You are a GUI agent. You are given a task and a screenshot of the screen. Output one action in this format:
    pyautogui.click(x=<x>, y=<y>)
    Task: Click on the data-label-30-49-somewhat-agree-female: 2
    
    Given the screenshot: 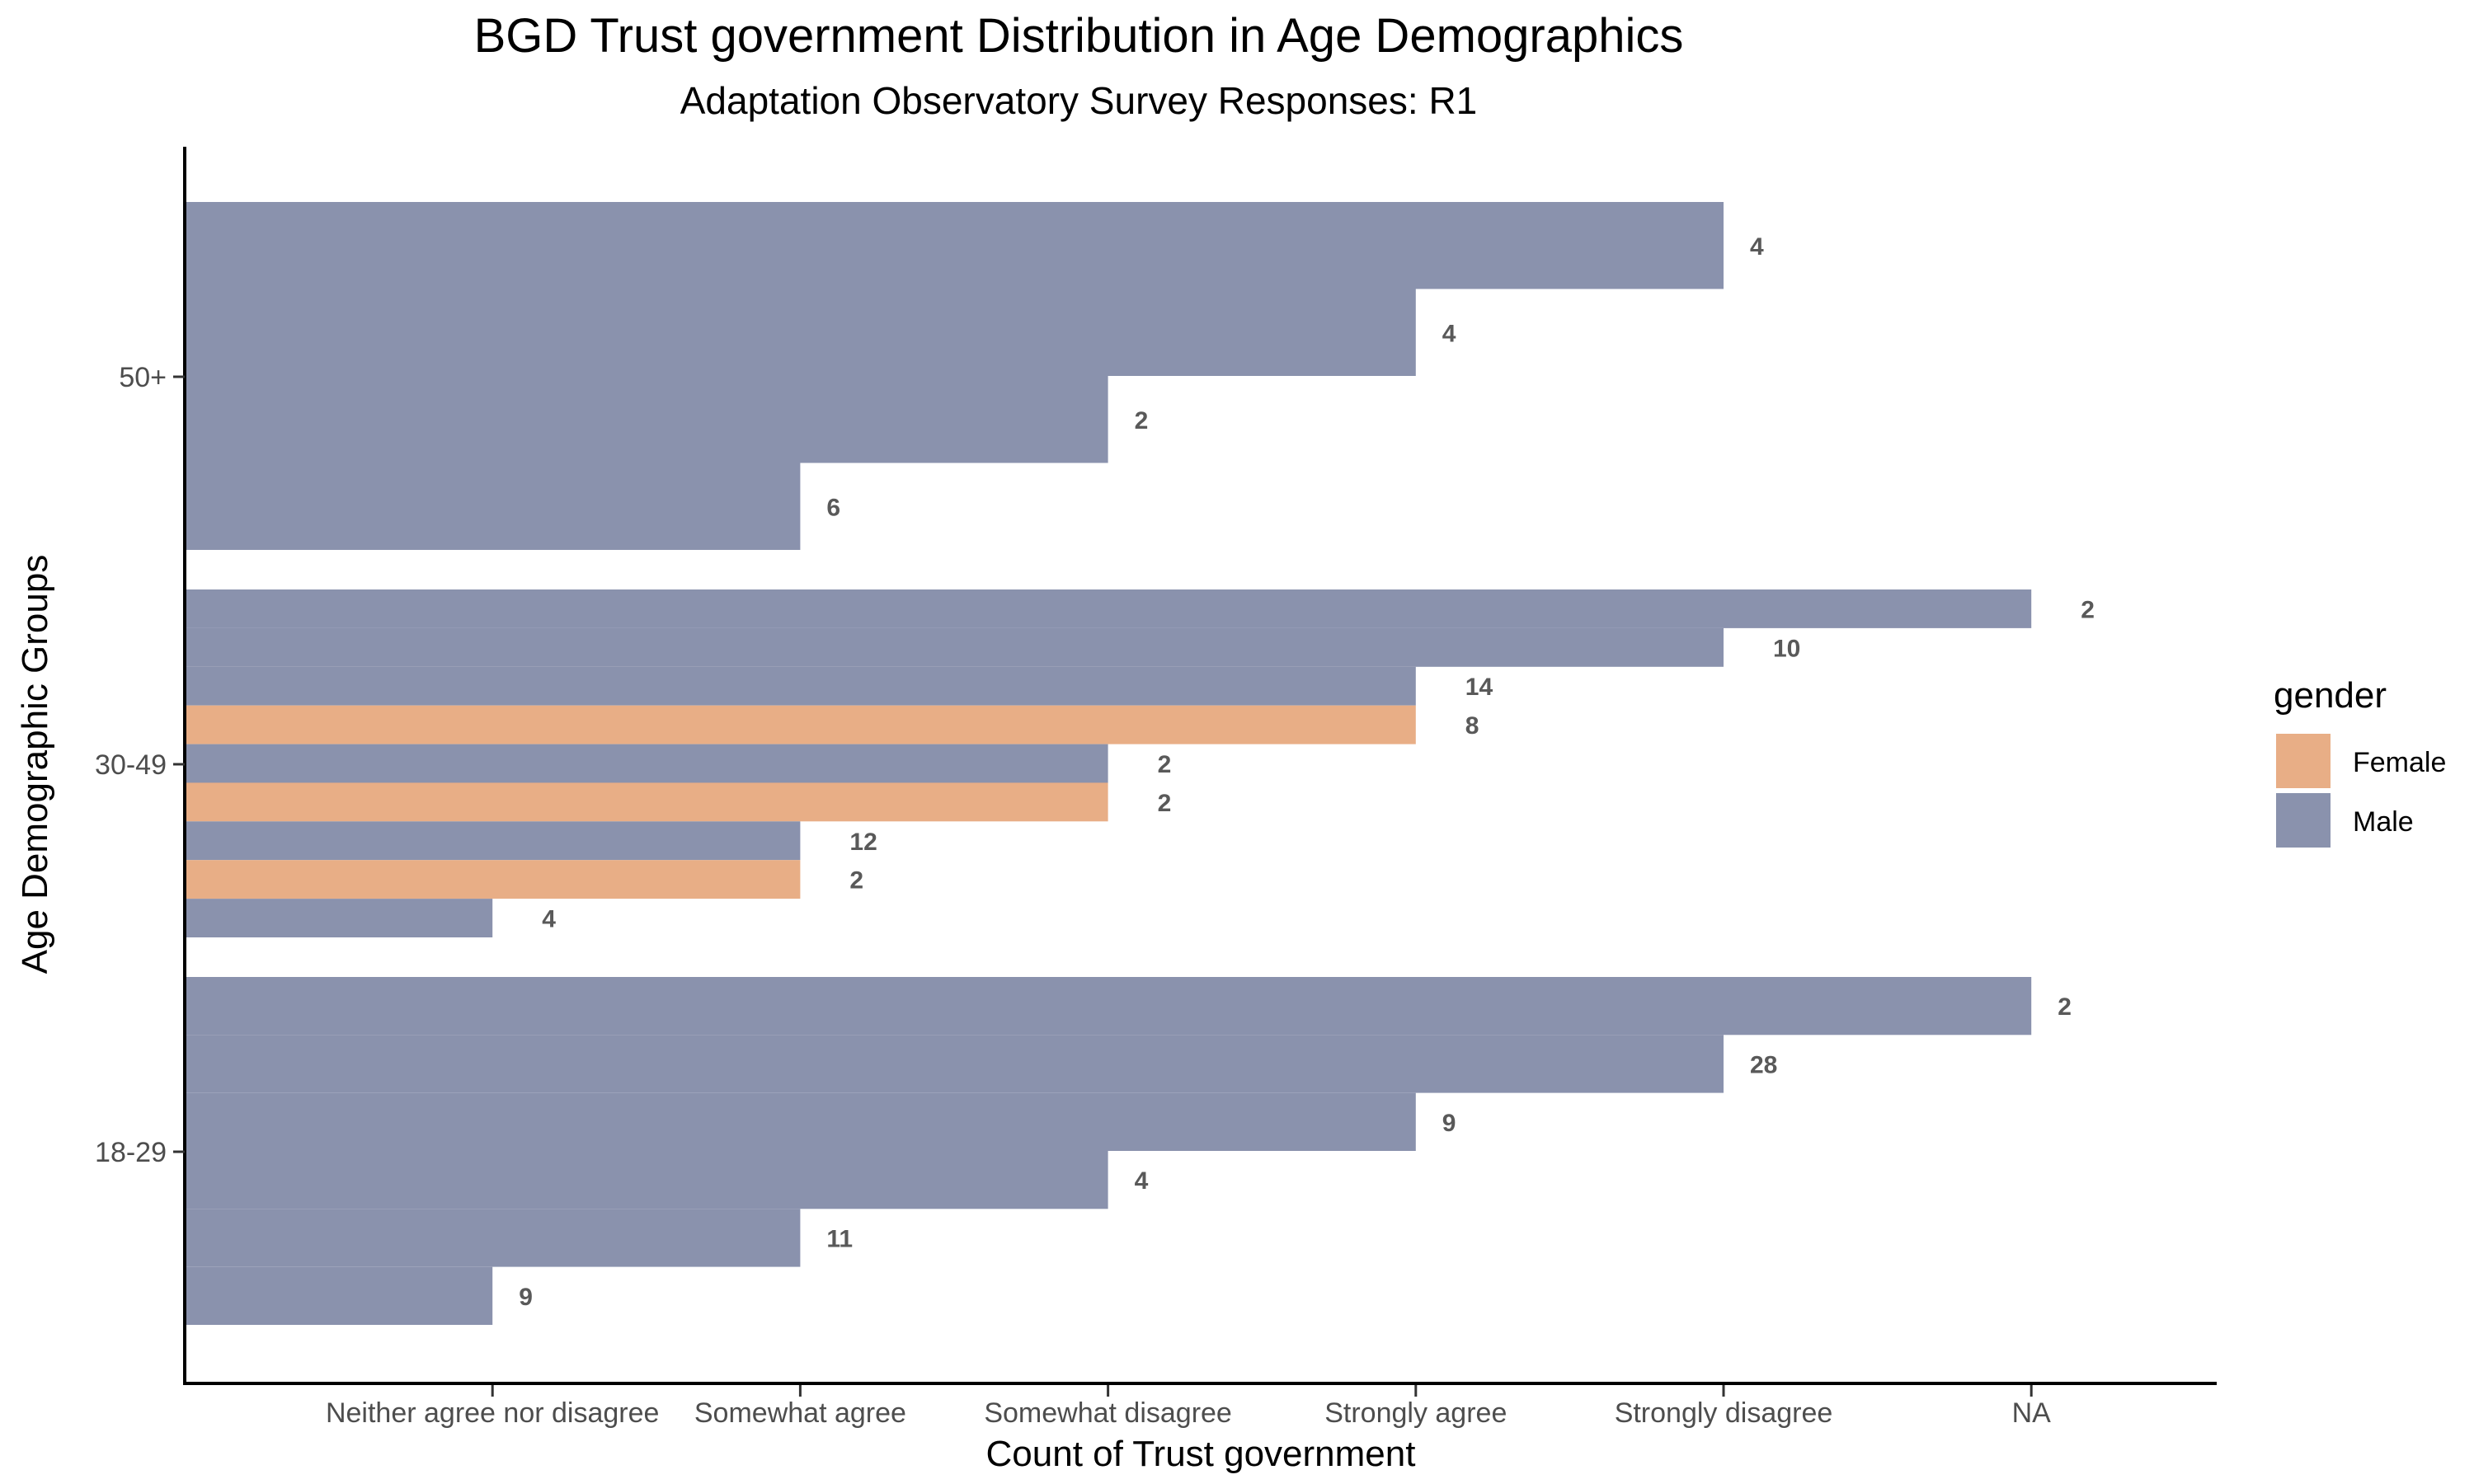 What is the action you would take?
    pyautogui.click(x=856, y=881)
    